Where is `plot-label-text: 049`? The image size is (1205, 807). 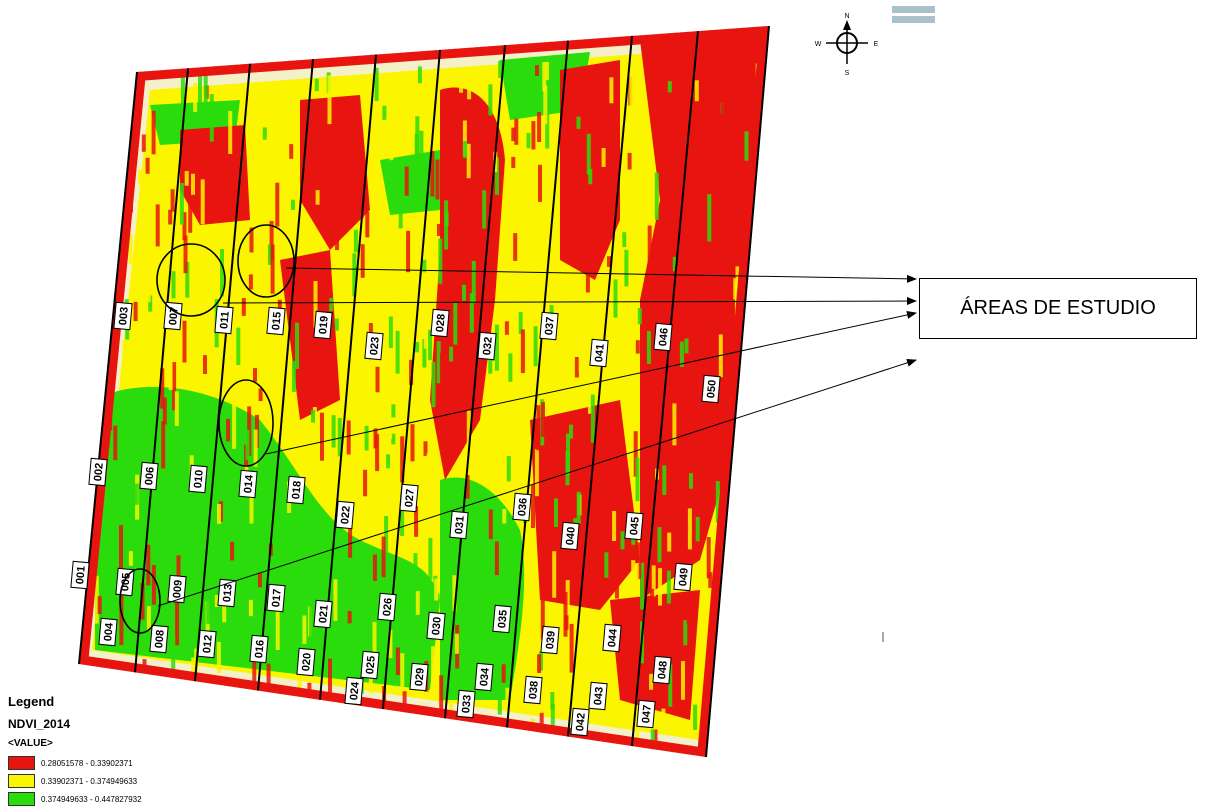
plot-label-text: 049 is located at coordinates (684, 576).